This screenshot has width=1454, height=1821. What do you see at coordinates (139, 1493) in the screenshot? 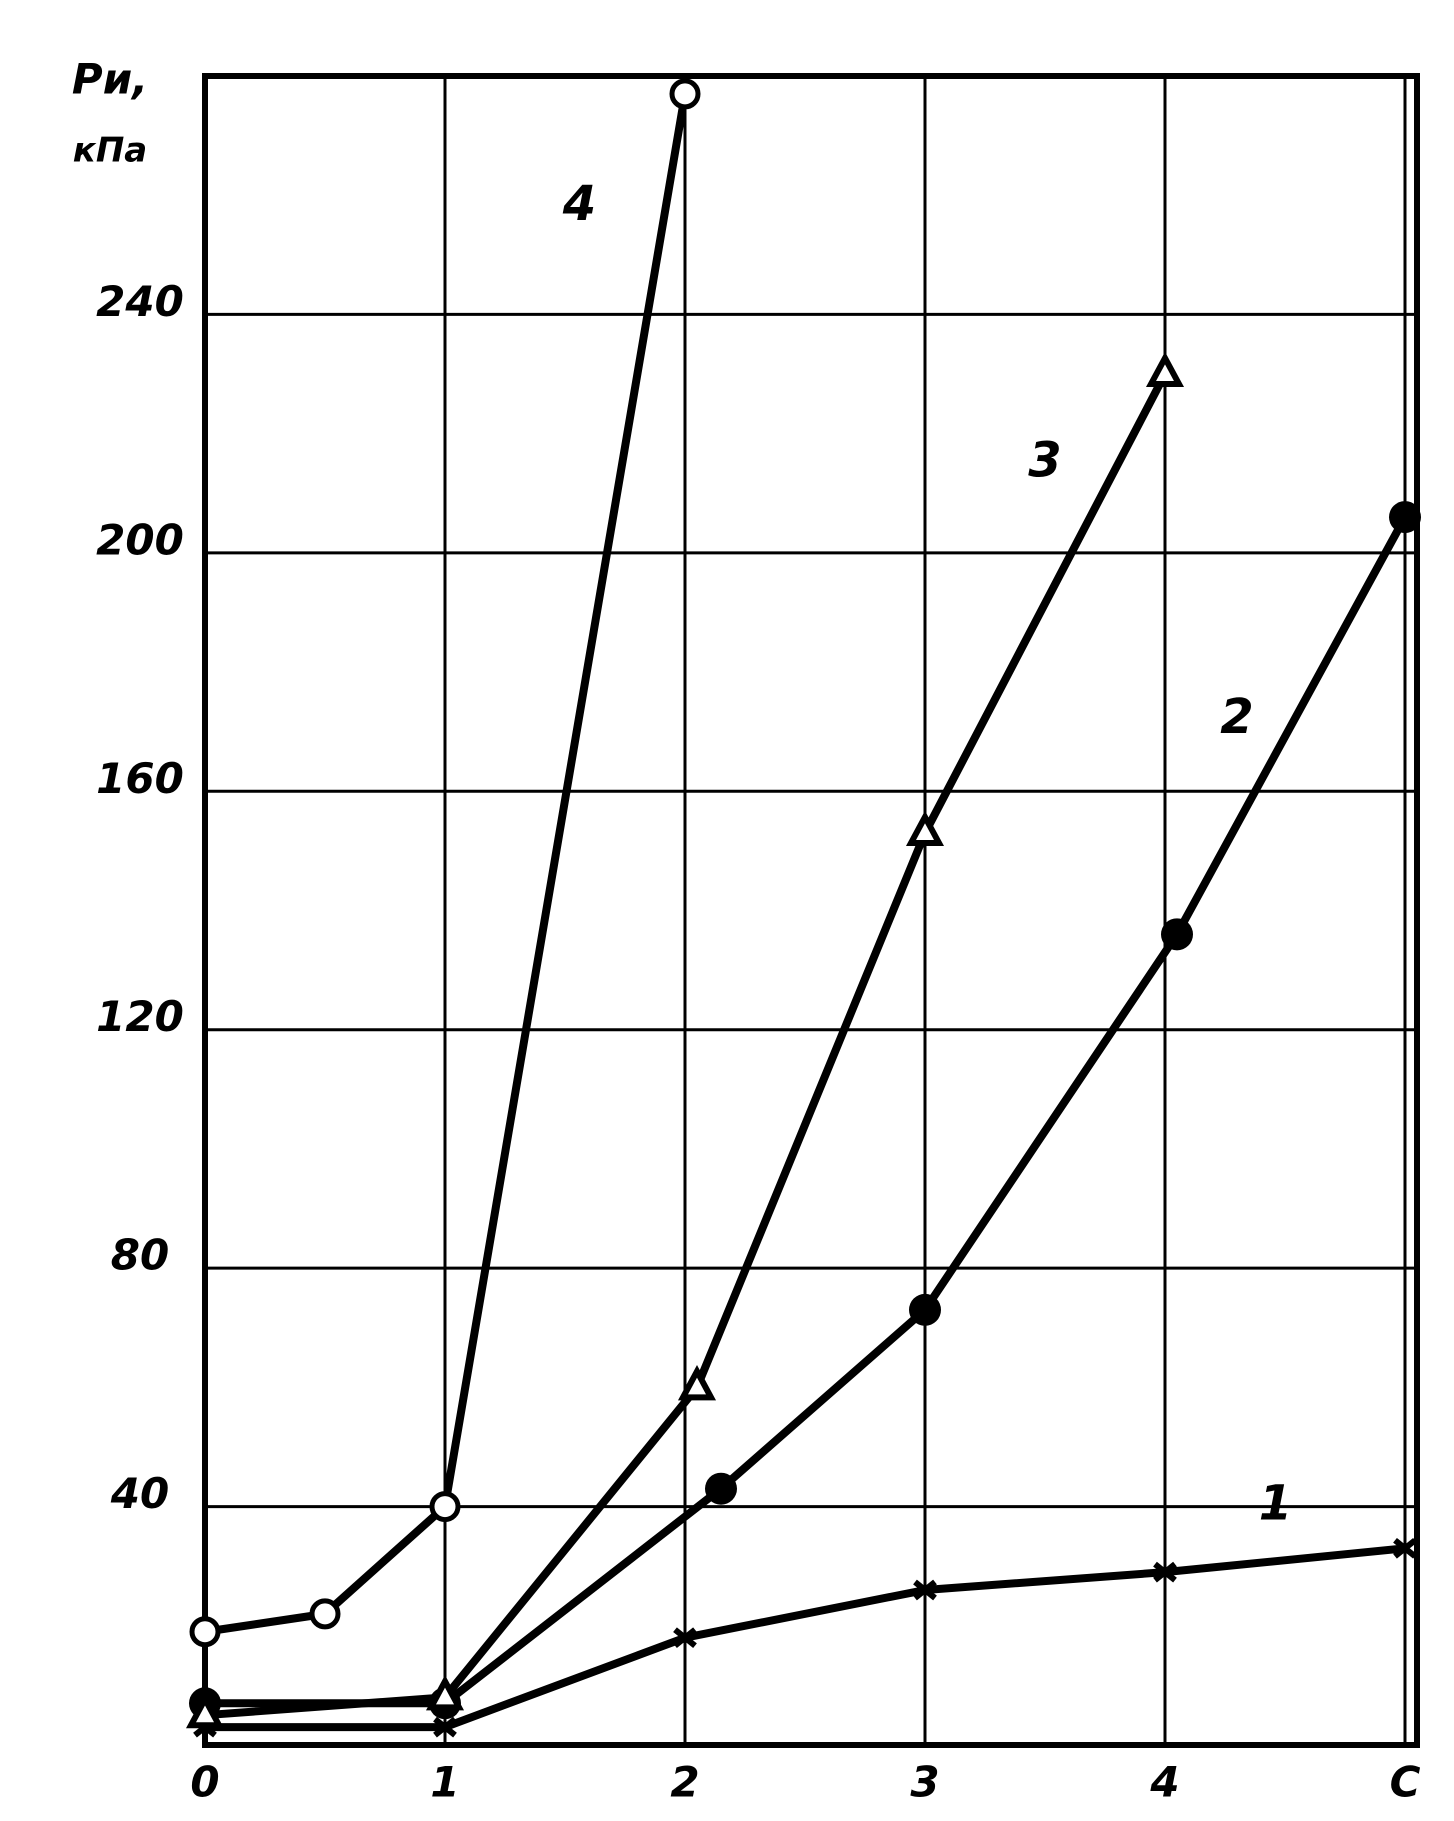
I see `y-tick-label: 40` at bounding box center [139, 1493].